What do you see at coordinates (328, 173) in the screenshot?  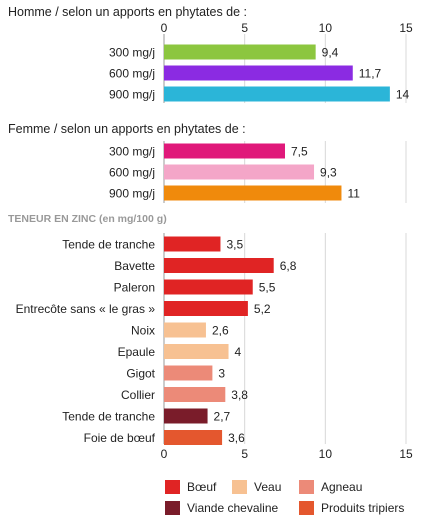 I see `value-label: 9,3` at bounding box center [328, 173].